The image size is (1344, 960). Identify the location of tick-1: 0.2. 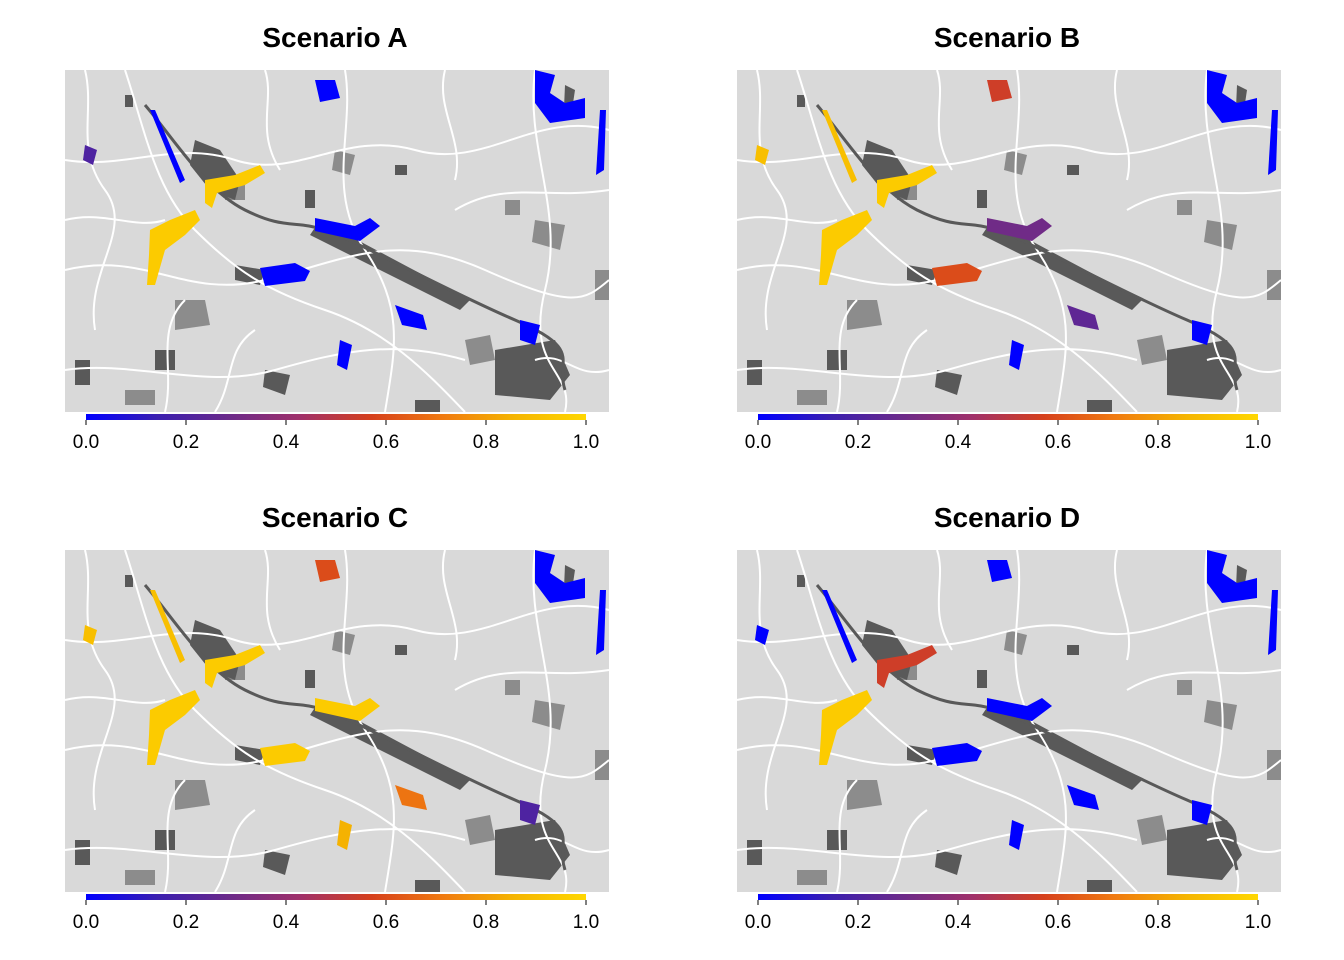
(858, 922).